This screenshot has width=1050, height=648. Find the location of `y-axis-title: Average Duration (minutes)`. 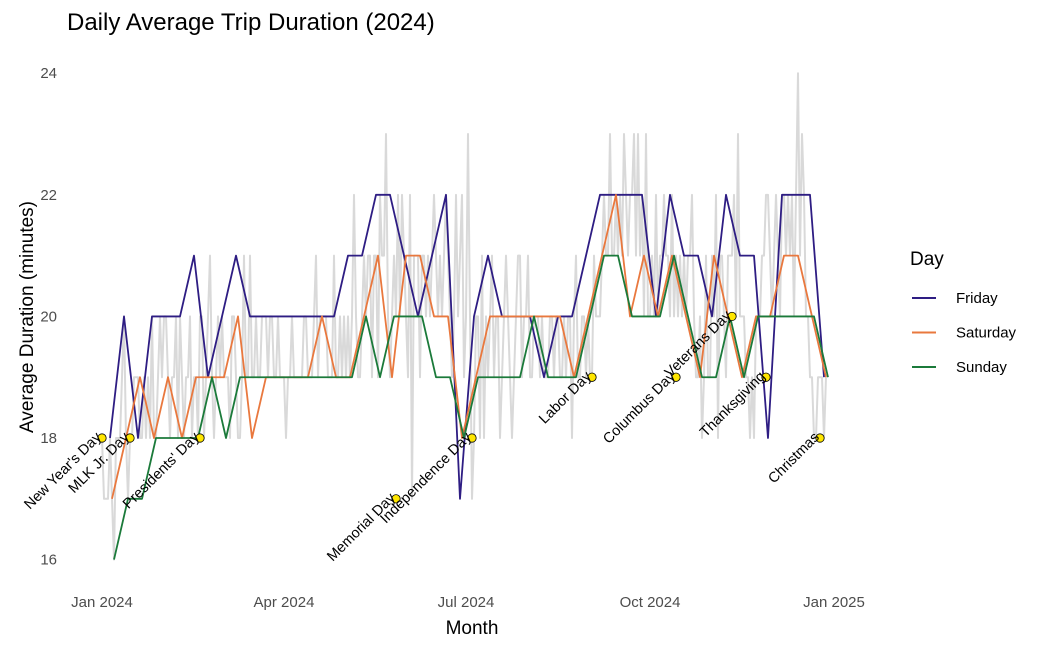

y-axis-title: Average Duration (minutes) is located at coordinates (27, 317).